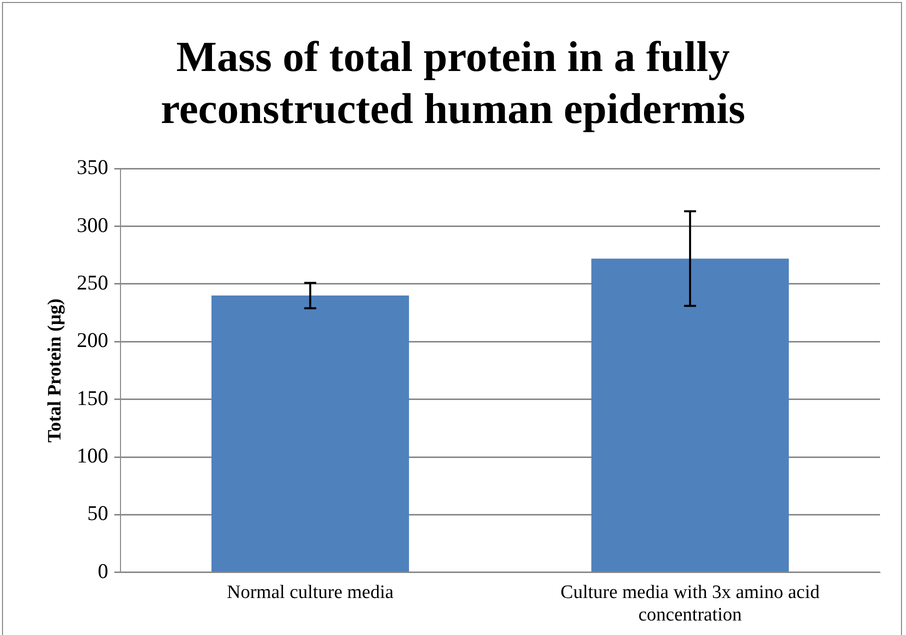 This screenshot has height=635, width=906. I want to click on y-tick-label: 0, so click(103, 570).